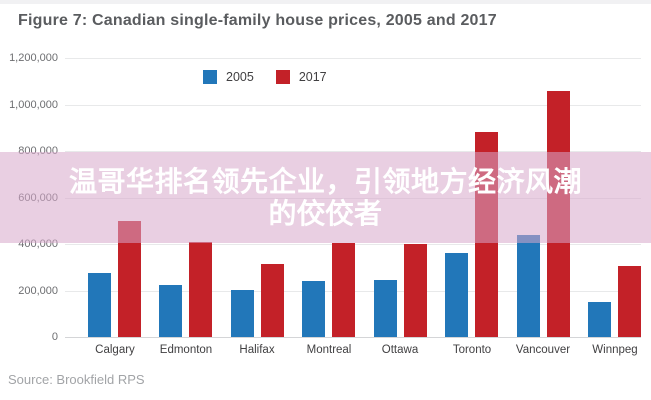 This screenshot has height=400, width=651. I want to click on legend-swatch-2017, so click(282, 77).